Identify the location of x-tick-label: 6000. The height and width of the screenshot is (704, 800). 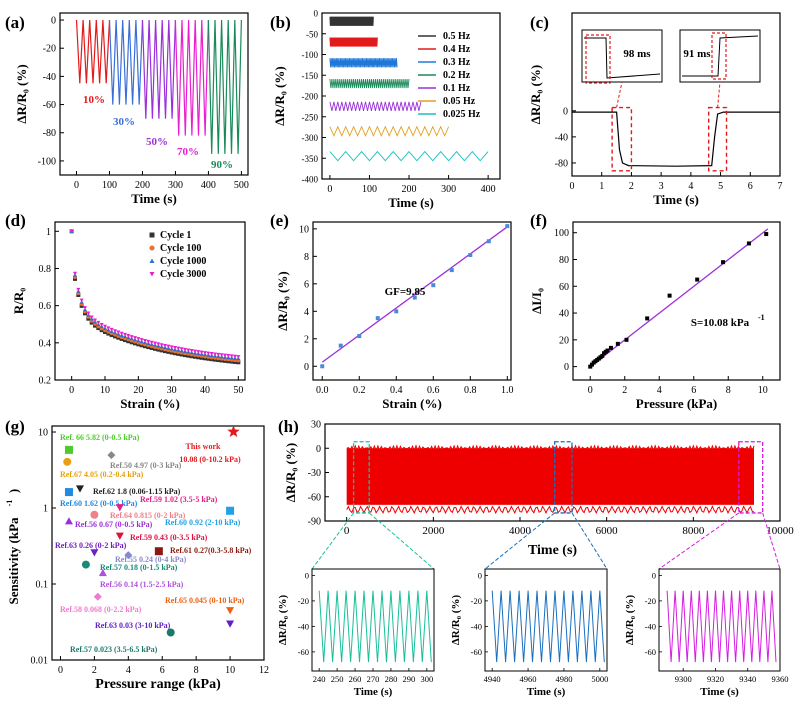
(607, 531).